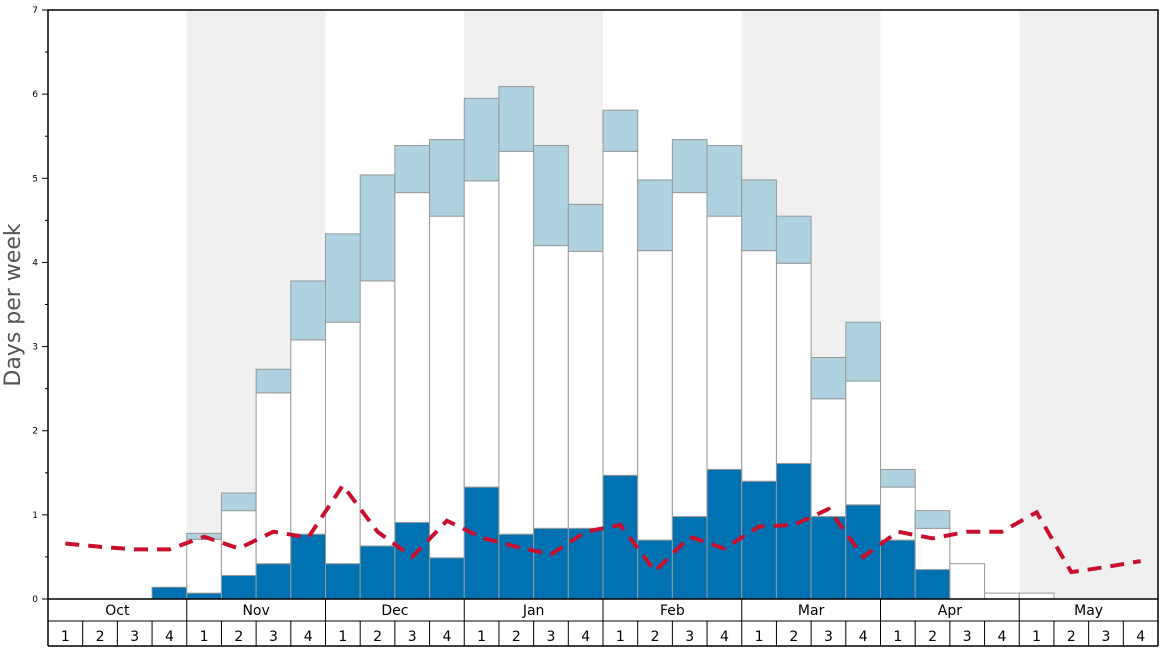  Describe the element at coordinates (40, 305) in the screenshot. I see `y-axis: 0 1 2 3 4 5 6 7` at that location.